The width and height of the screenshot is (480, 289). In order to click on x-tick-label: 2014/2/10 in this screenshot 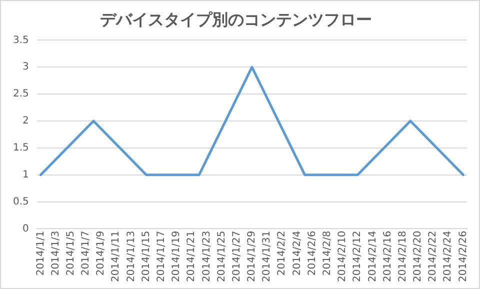, I will do `click(342, 256)`.